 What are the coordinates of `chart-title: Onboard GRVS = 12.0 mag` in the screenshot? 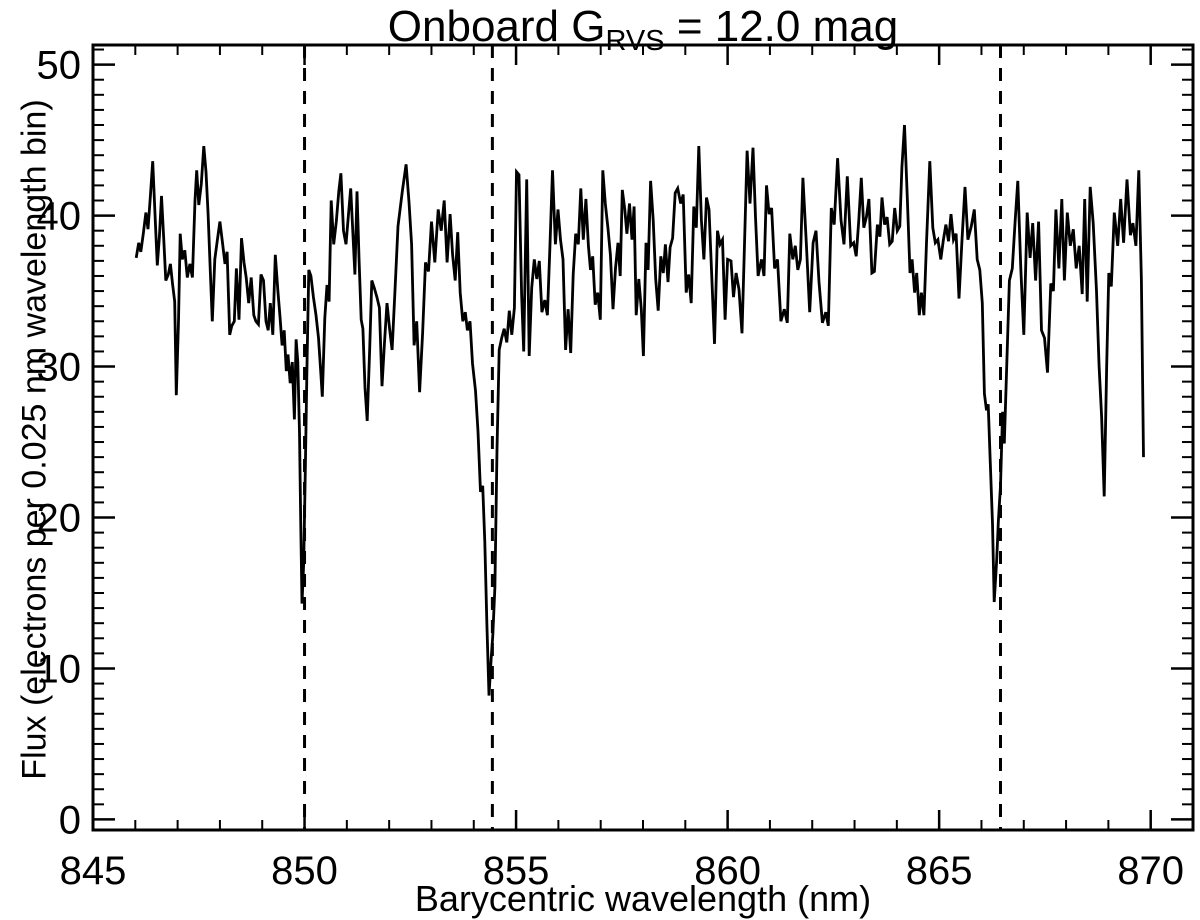 It's located at (643, 29).